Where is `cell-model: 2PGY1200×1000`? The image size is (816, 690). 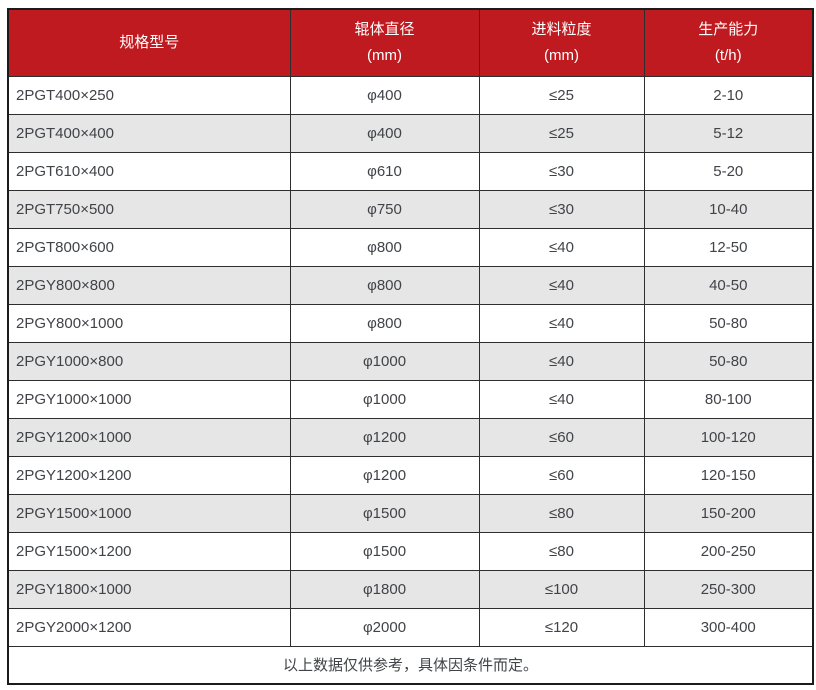
cell-model: 2PGY1200×1000 is located at coordinates (149, 437).